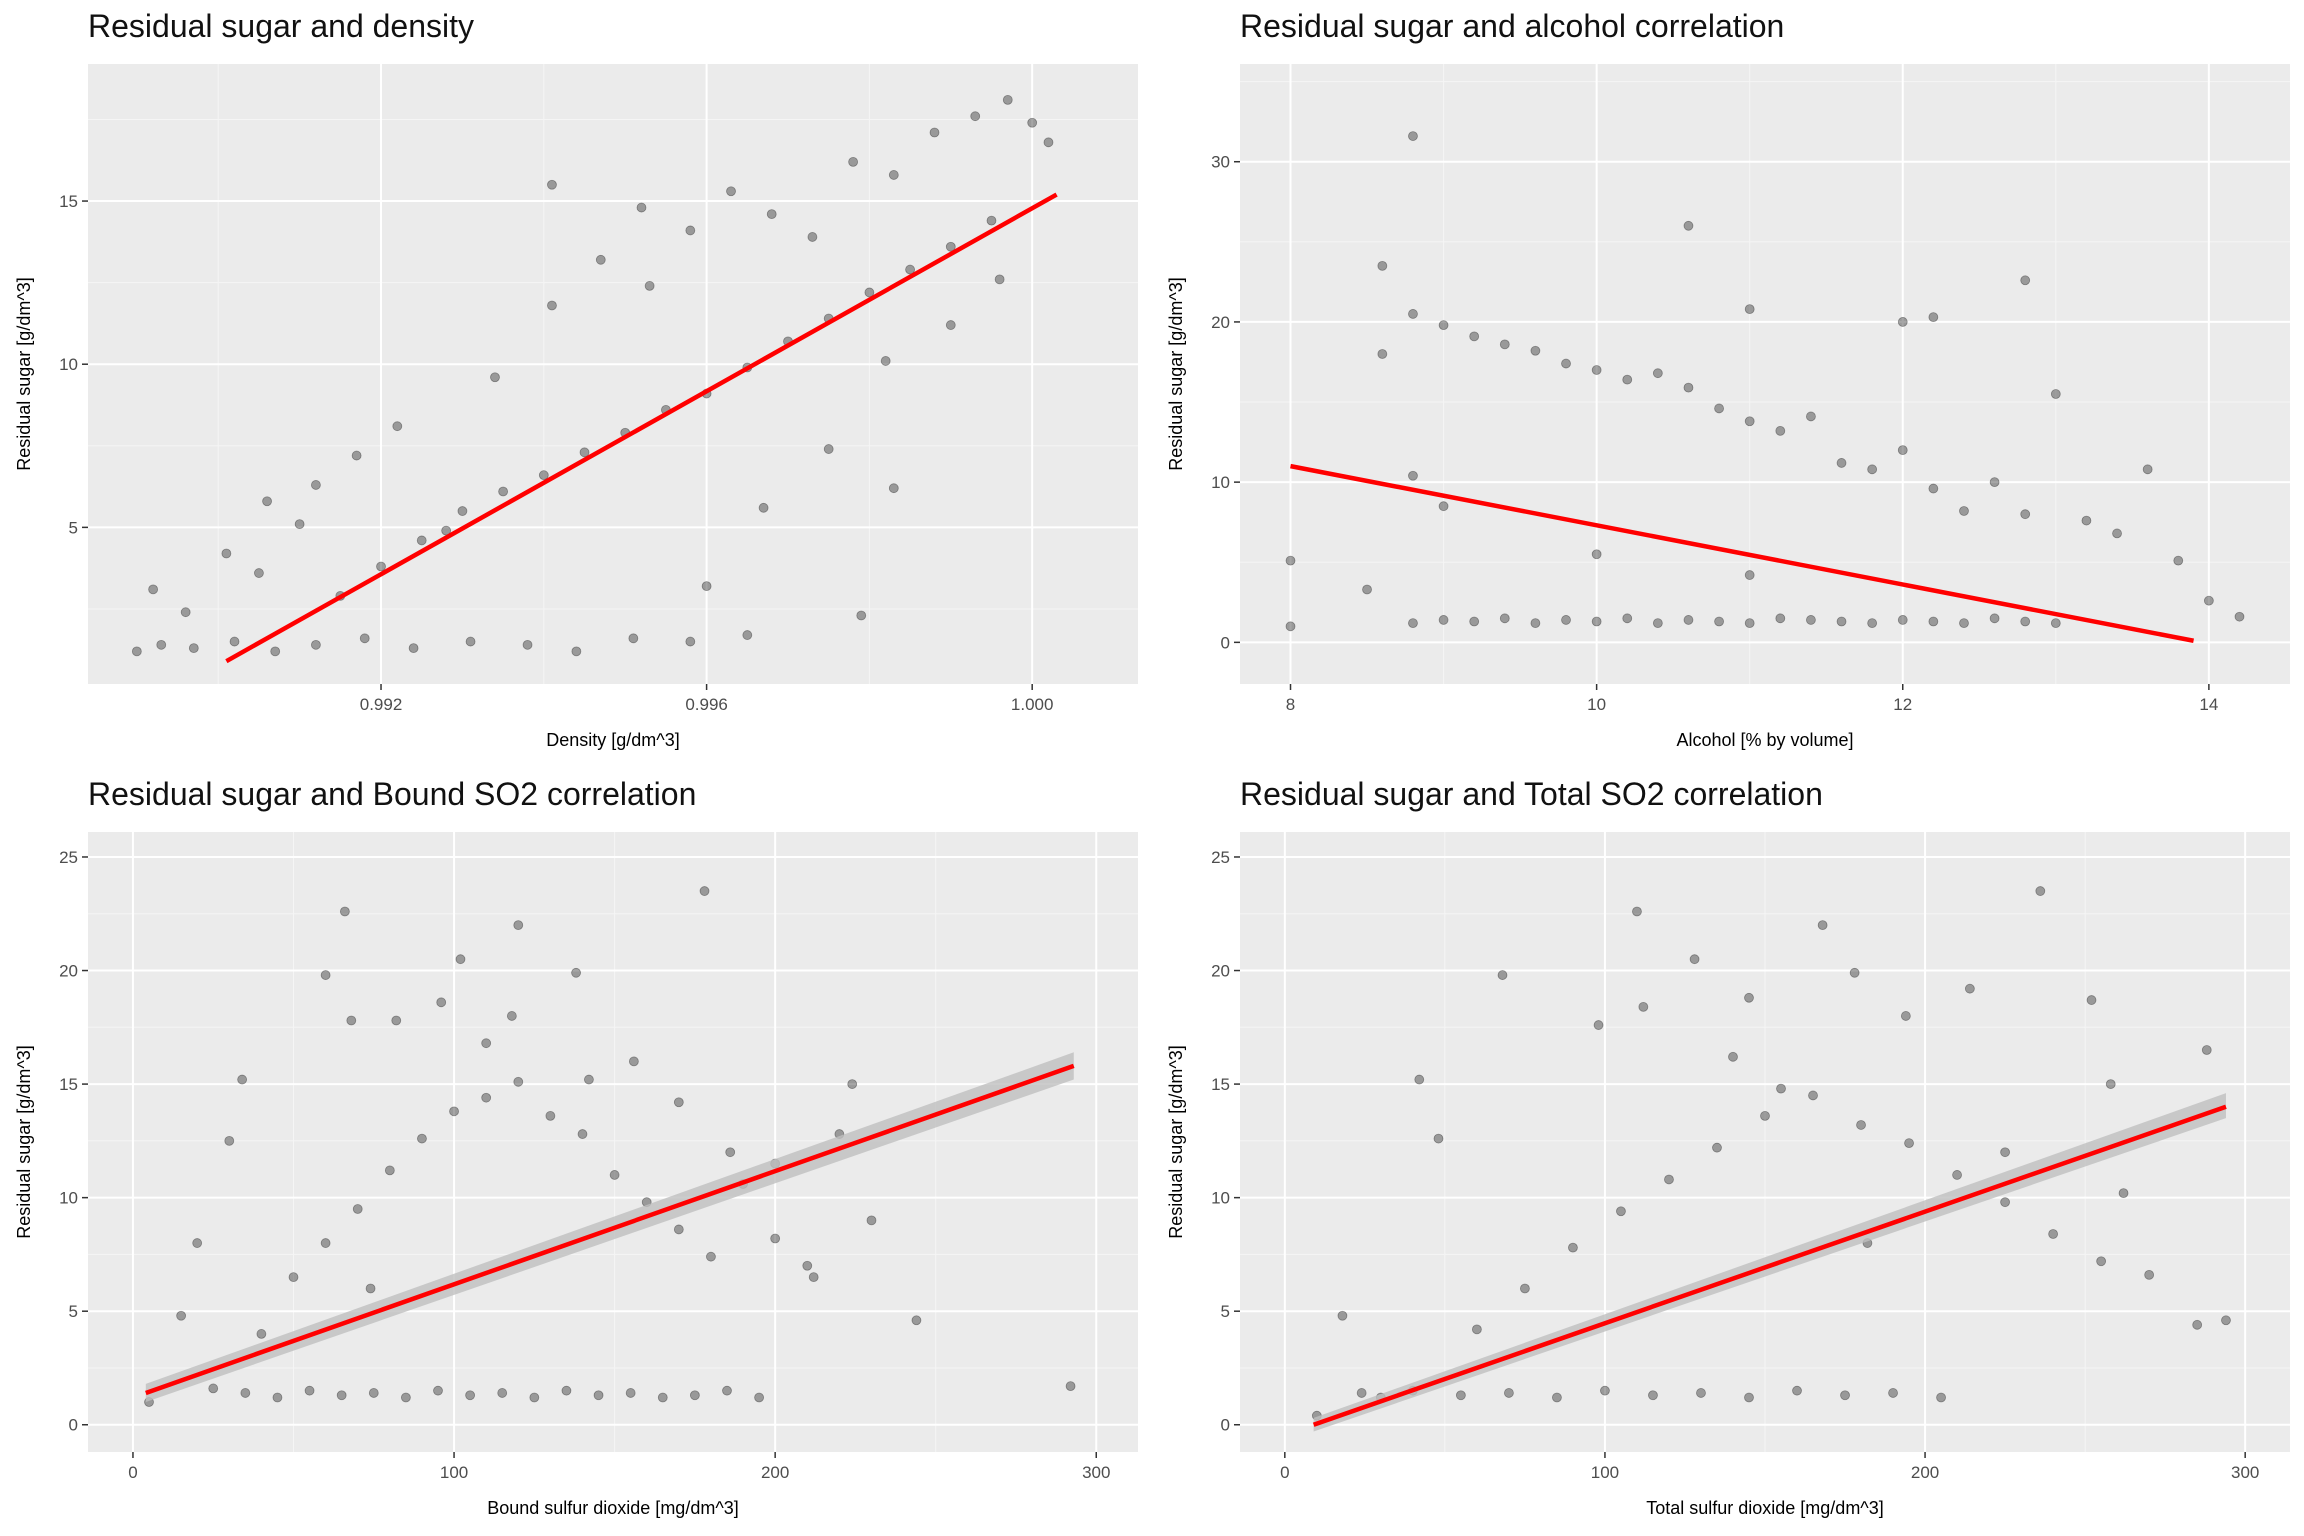  What do you see at coordinates (1225, 1311) in the screenshot?
I see `y-tick-label: 5` at bounding box center [1225, 1311].